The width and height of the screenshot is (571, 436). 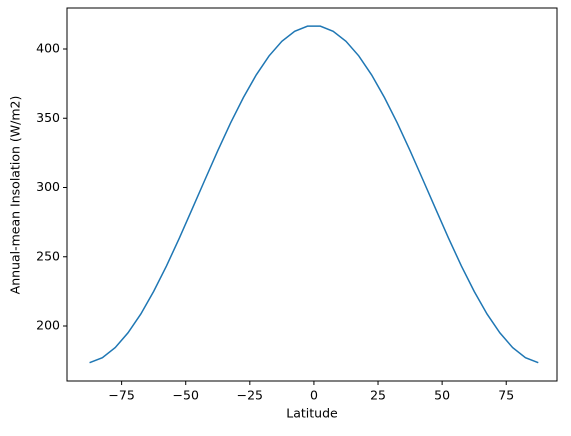 What do you see at coordinates (312, 413) in the screenshot?
I see `x-axis-label: Latitude` at bounding box center [312, 413].